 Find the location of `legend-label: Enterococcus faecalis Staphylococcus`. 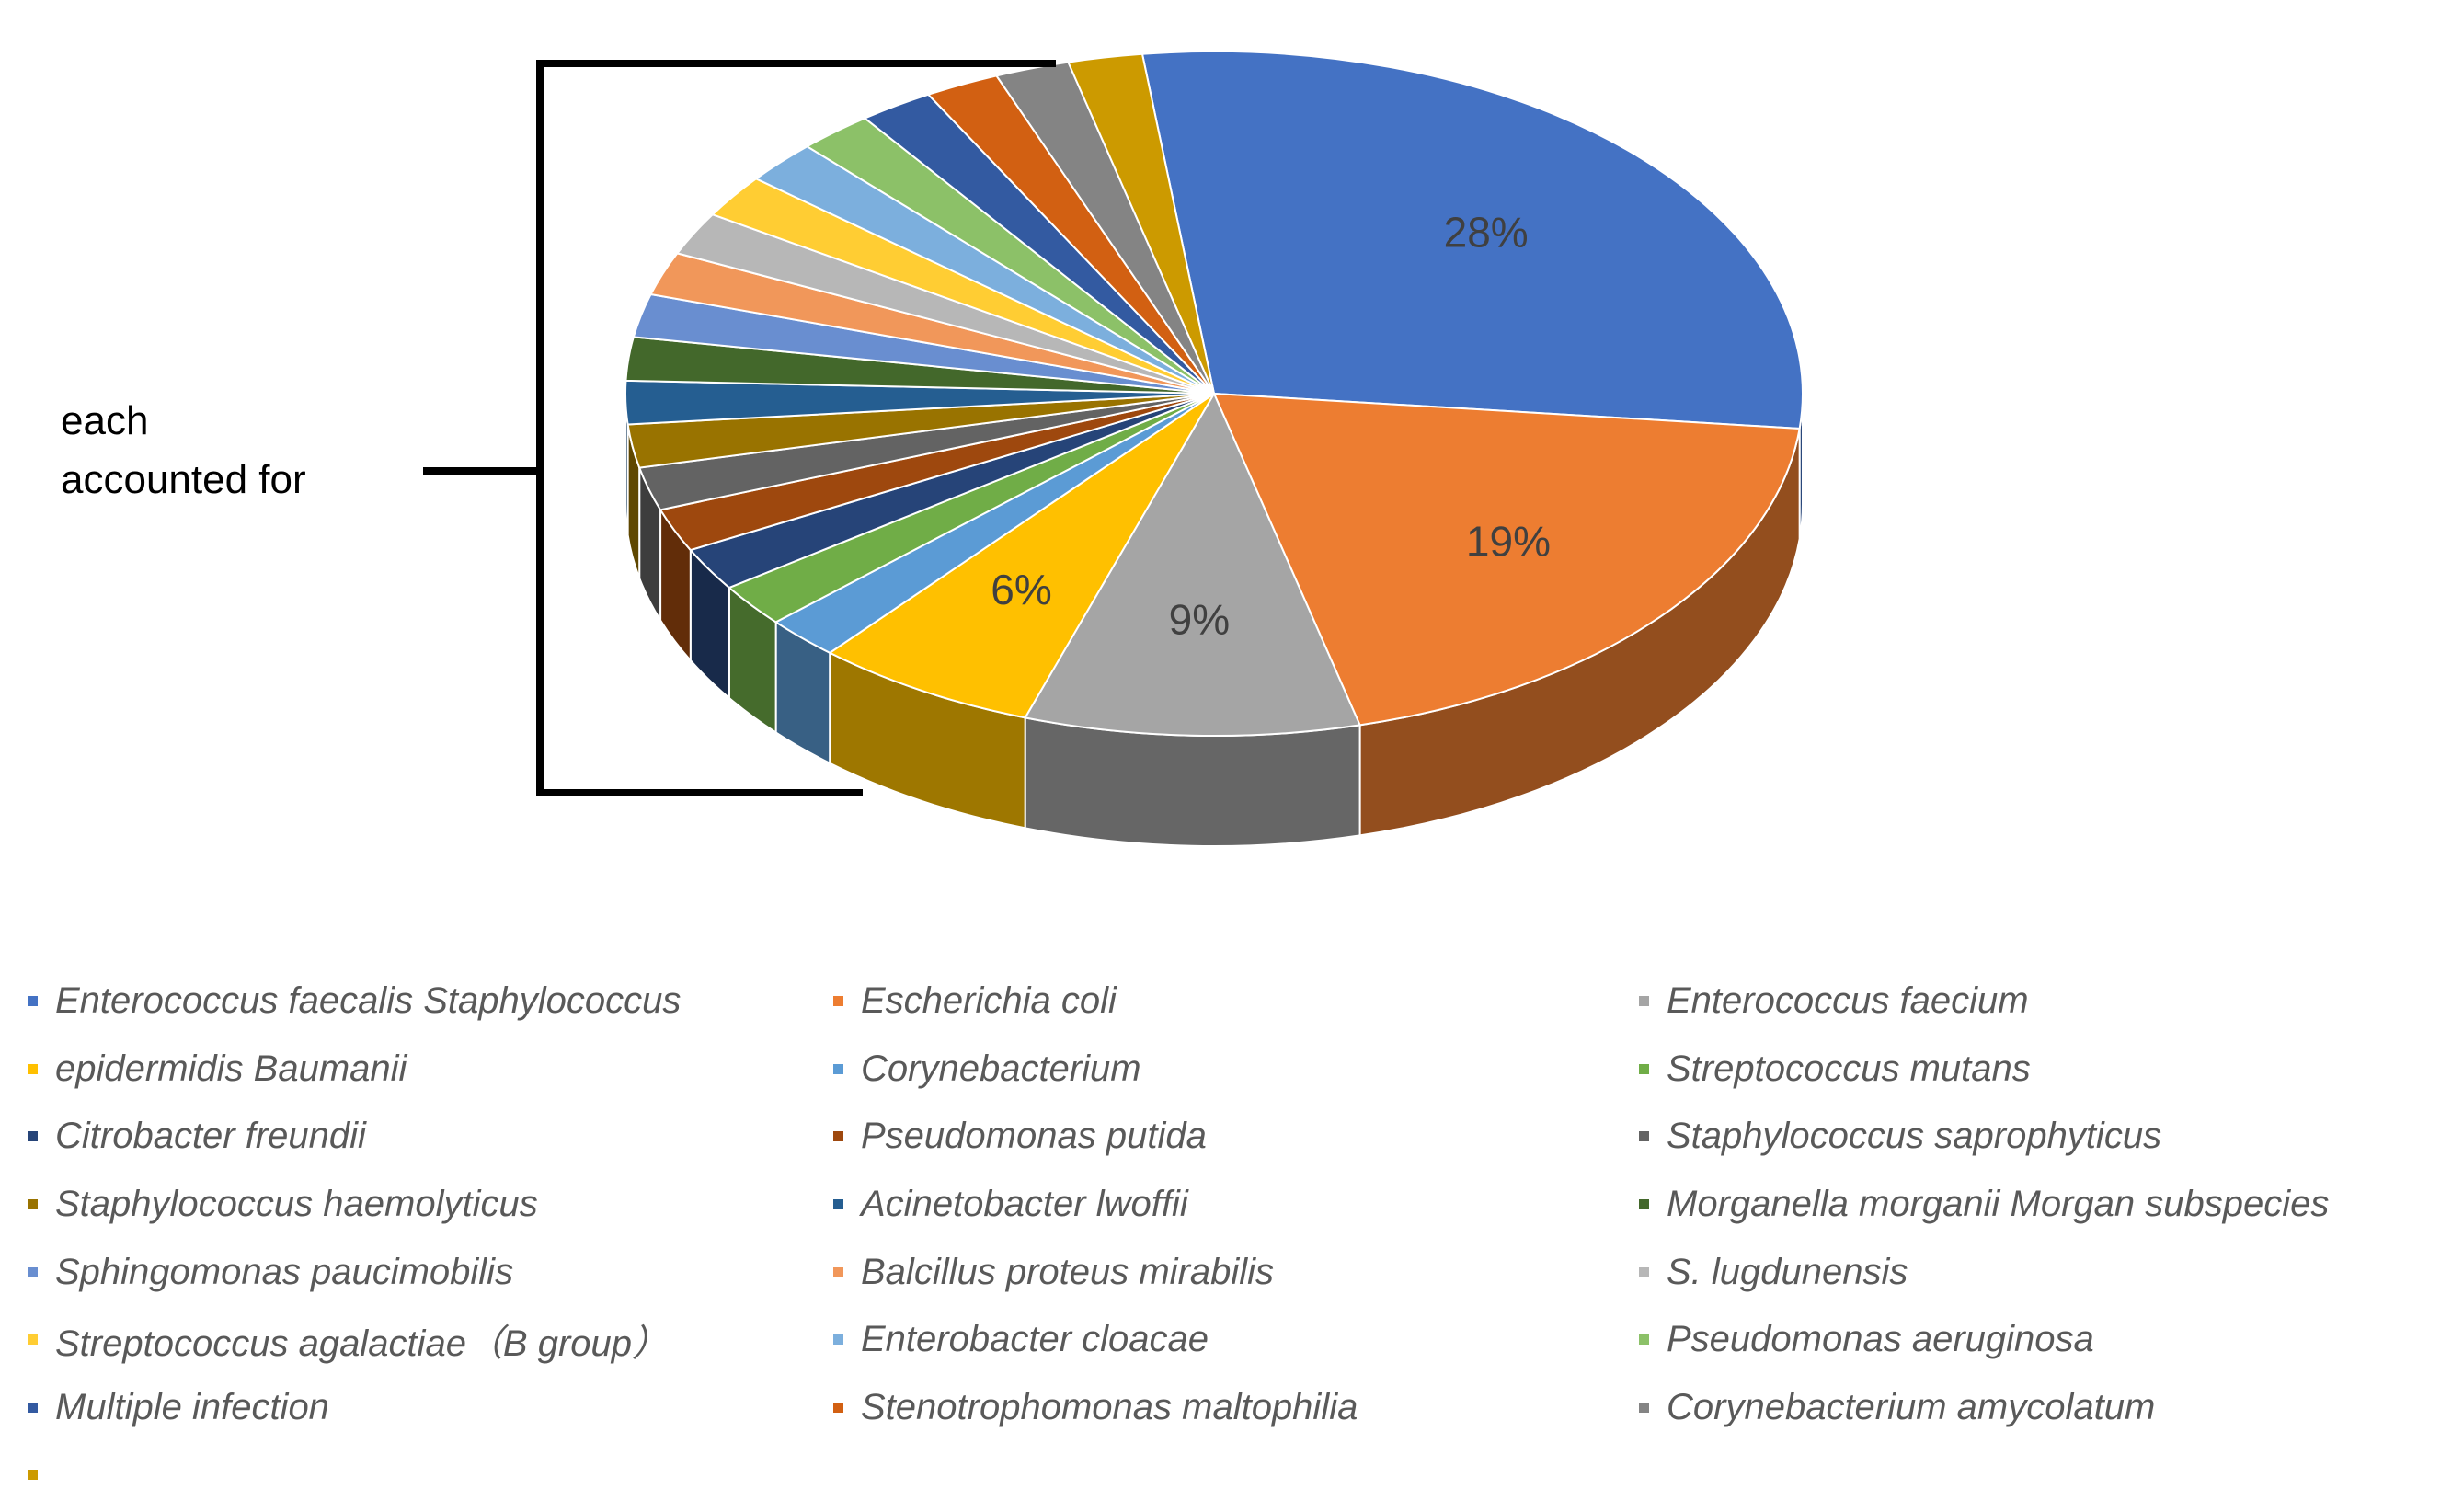

legend-label: Enterococcus faecalis Staphylococcus is located at coordinates (368, 1001).